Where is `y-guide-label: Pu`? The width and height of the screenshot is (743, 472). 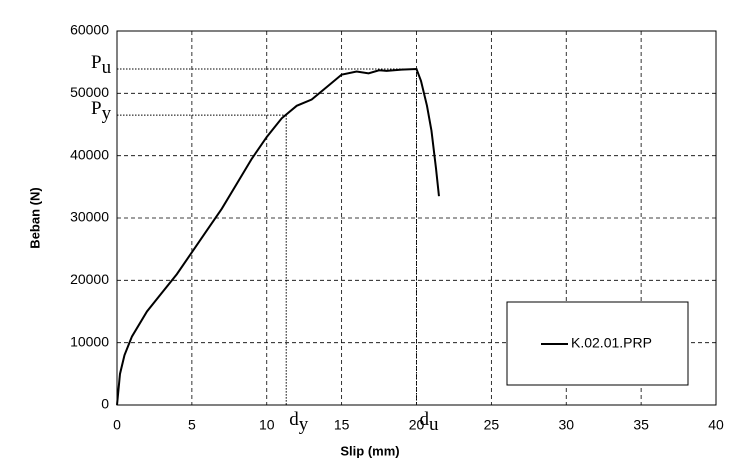
y-guide-label: Pu is located at coordinates (101, 65).